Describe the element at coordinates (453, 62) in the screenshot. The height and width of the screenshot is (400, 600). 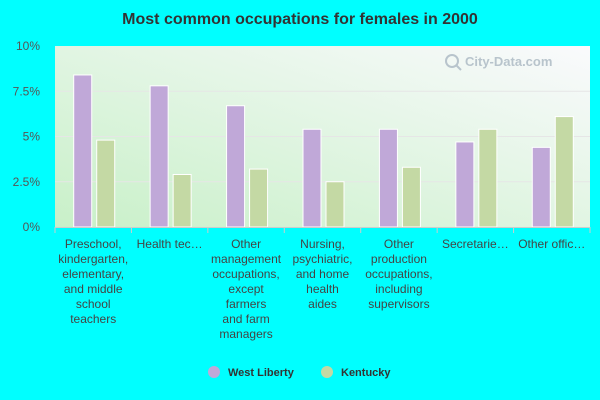
I see `magnifier-icon` at that location.